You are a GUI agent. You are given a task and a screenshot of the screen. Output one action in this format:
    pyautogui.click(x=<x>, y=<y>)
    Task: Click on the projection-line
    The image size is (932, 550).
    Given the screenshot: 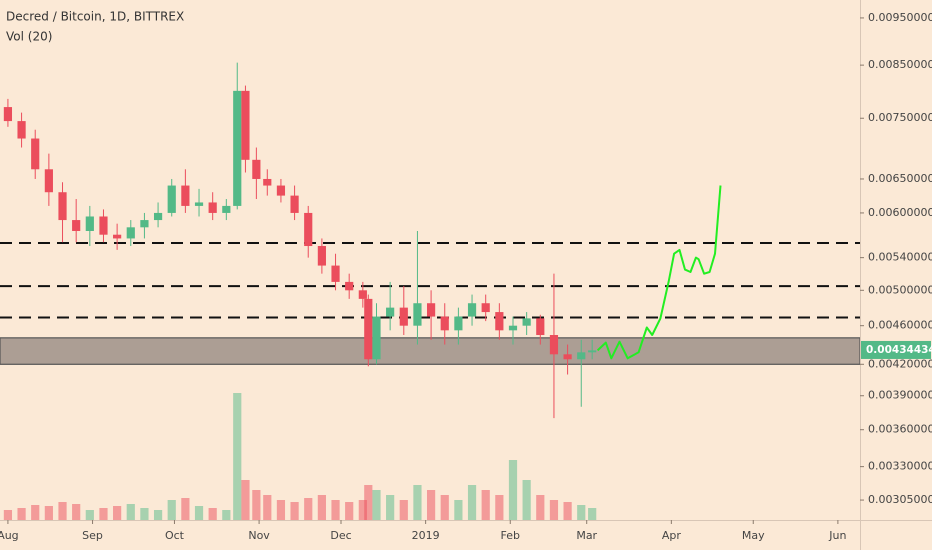 What is the action you would take?
    pyautogui.click(x=659, y=272)
    